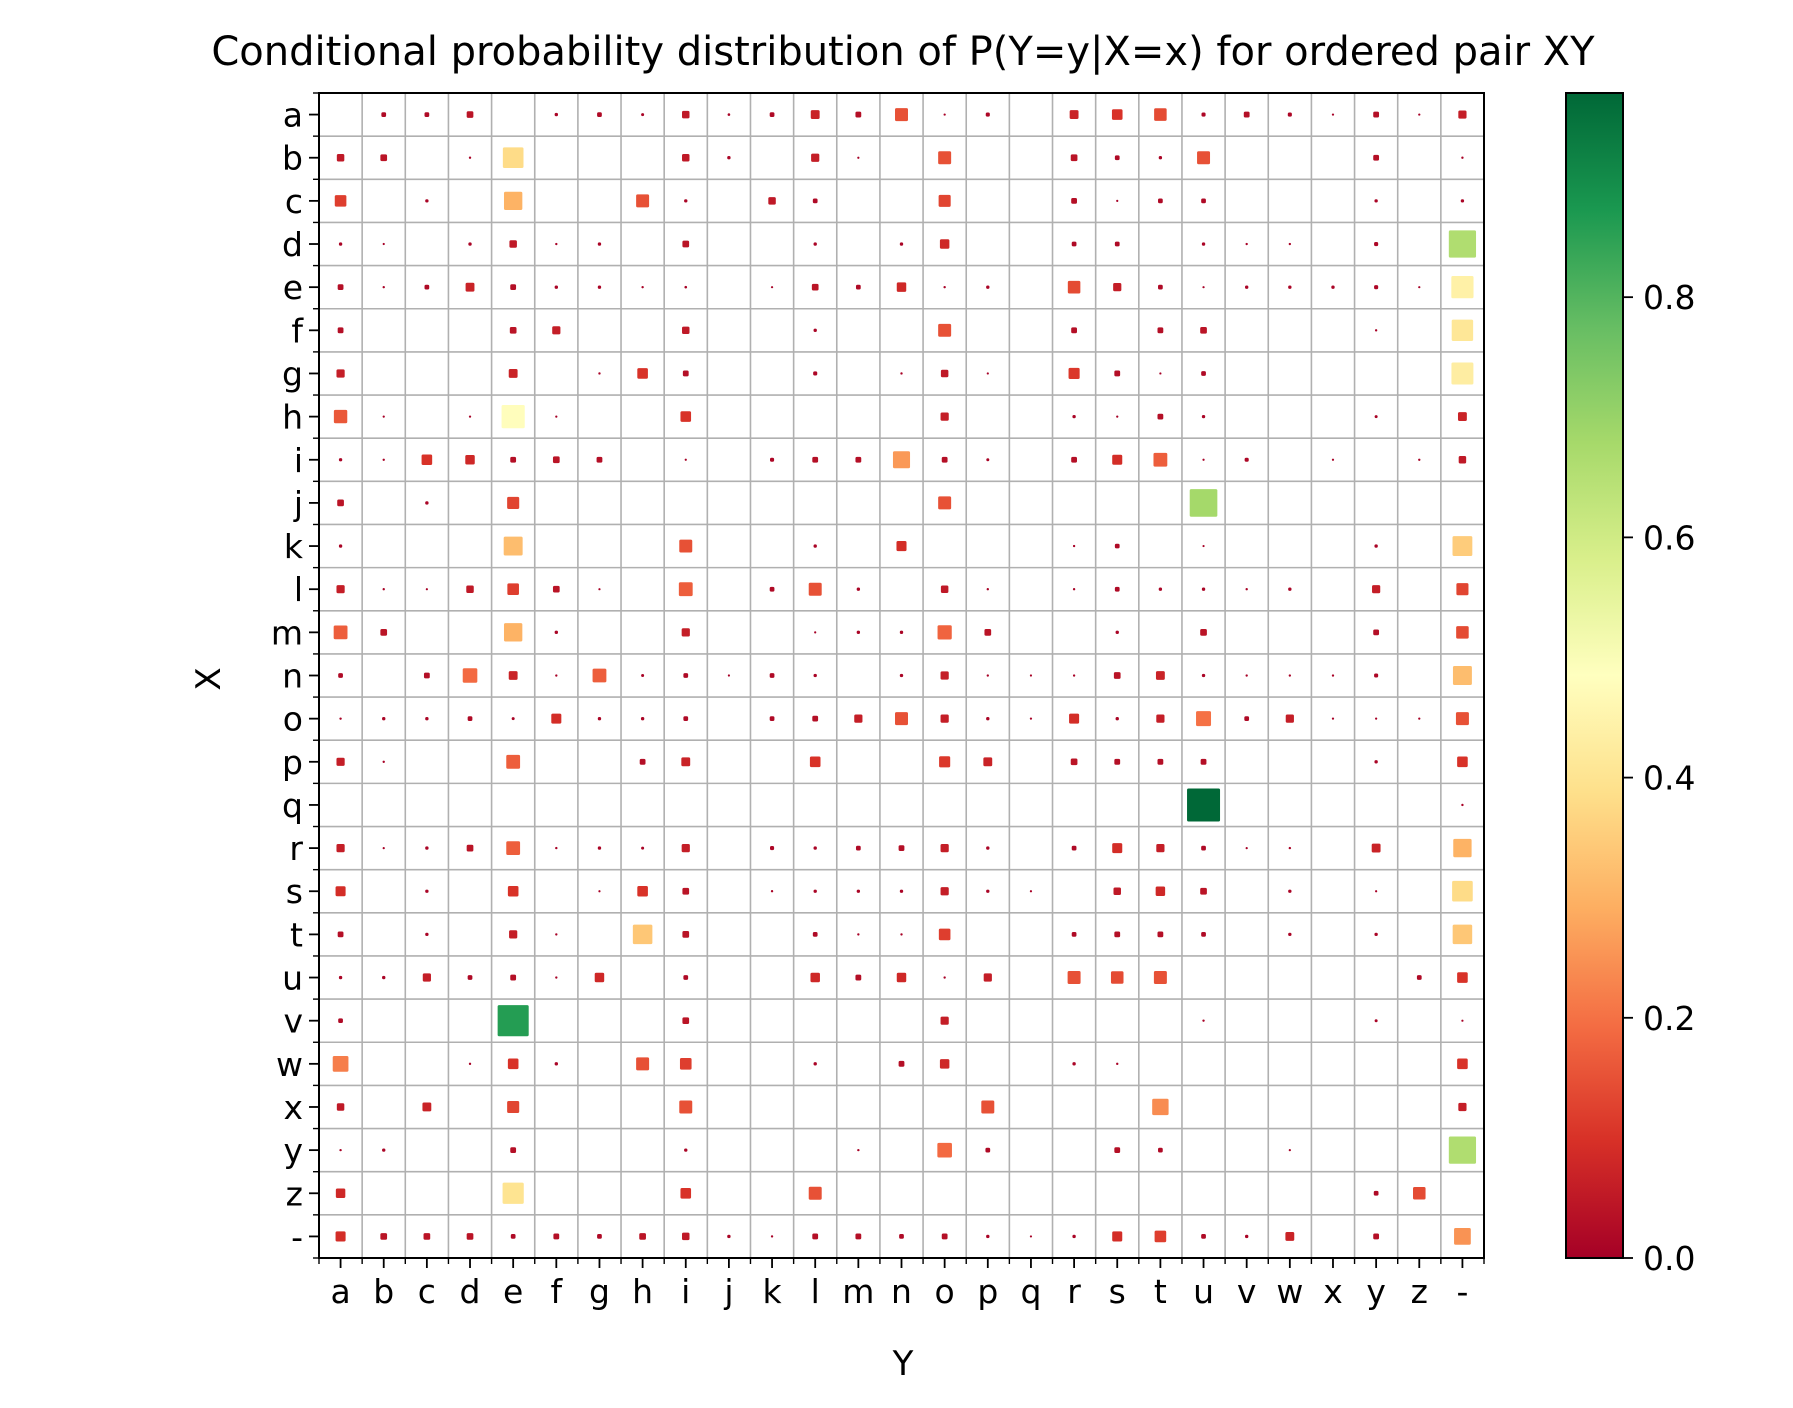 This screenshot has width=1793, height=1408. I want to click on cell-a-k, so click(772, 114).